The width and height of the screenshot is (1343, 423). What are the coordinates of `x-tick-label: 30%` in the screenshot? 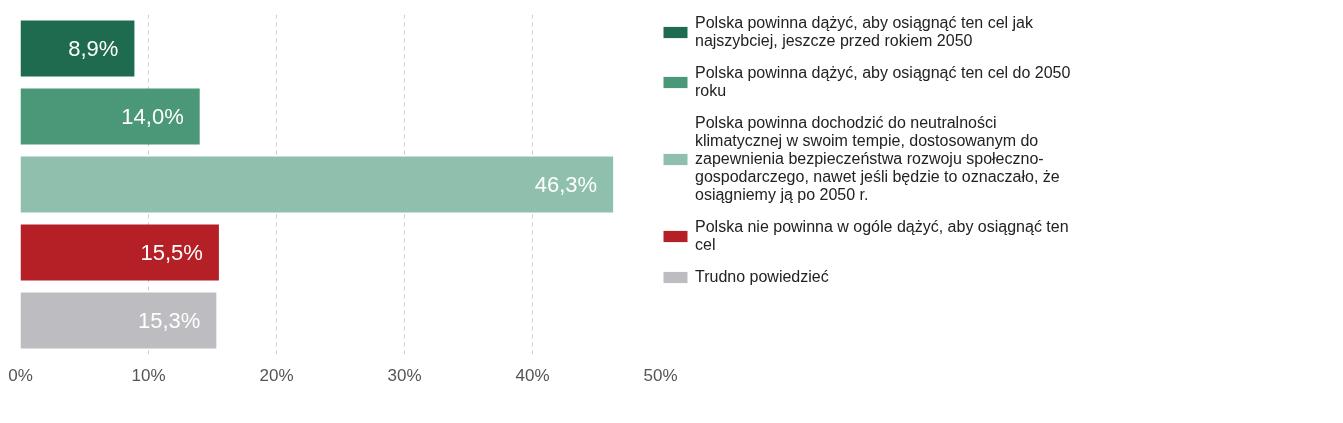 It's located at (404, 375).